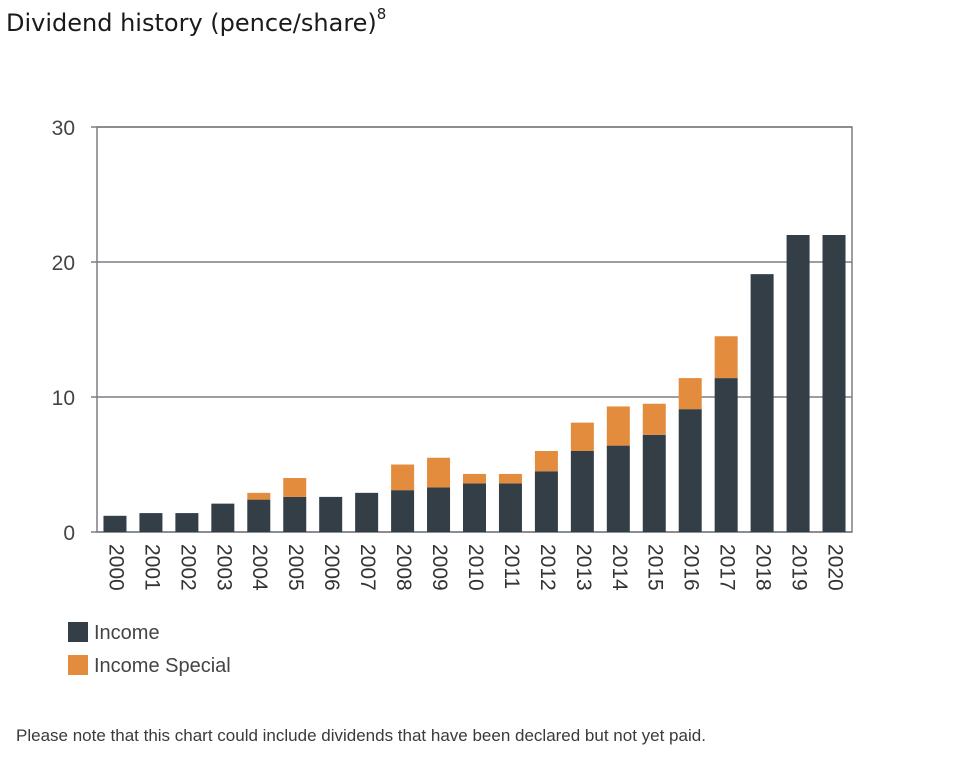 The height and width of the screenshot is (776, 960). What do you see at coordinates (151, 567) in the screenshot?
I see `x-tick-label: 2001` at bounding box center [151, 567].